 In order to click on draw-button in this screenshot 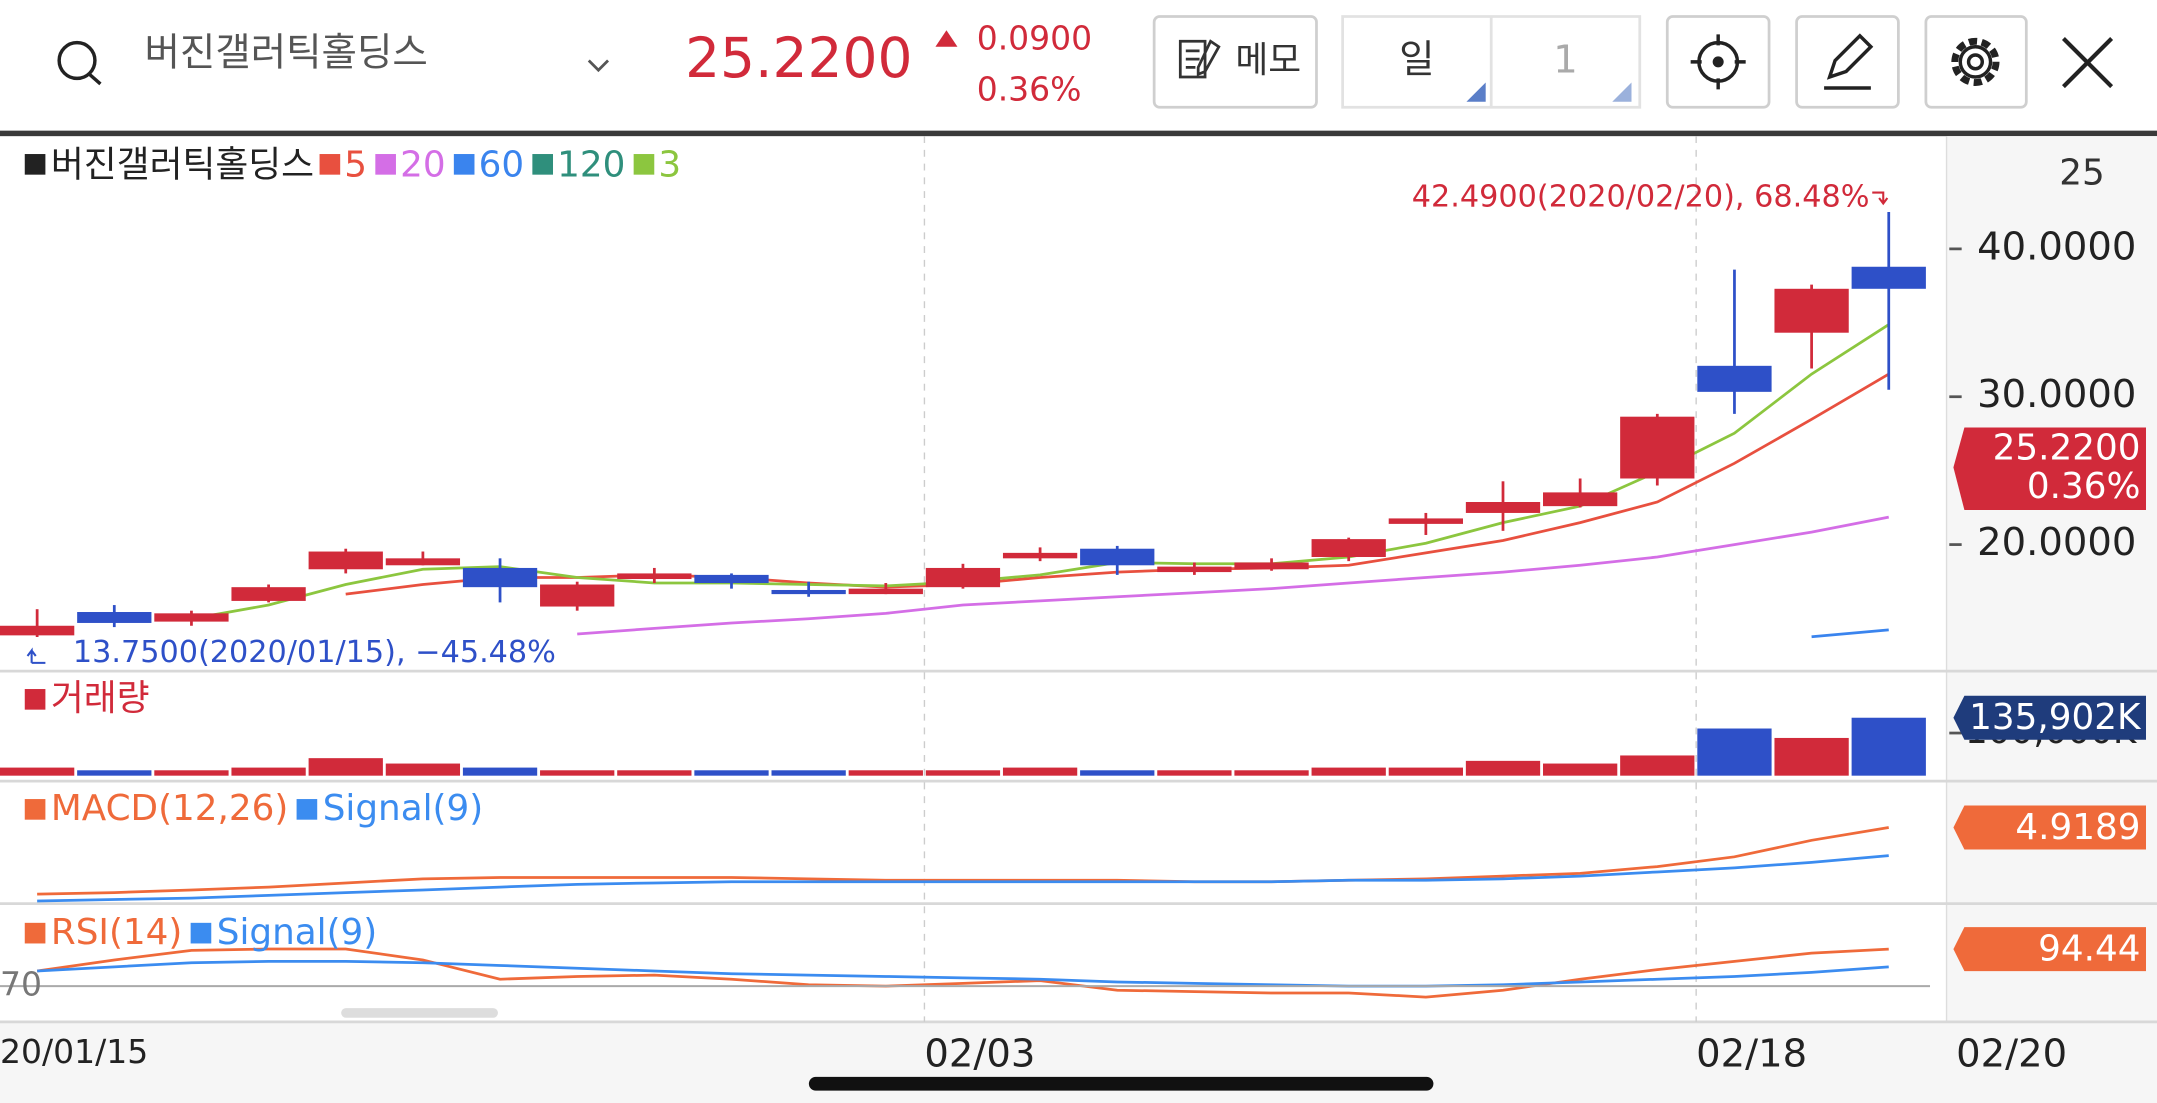, I will do `click(1847, 62)`.